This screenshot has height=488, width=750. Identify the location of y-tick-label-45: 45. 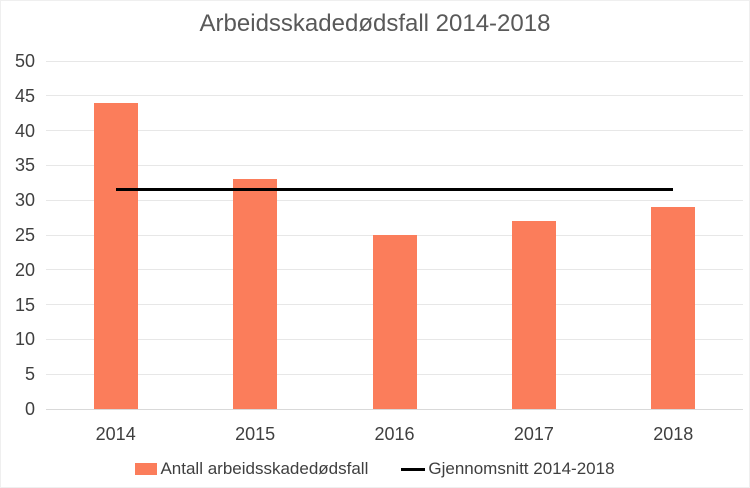
(24, 95).